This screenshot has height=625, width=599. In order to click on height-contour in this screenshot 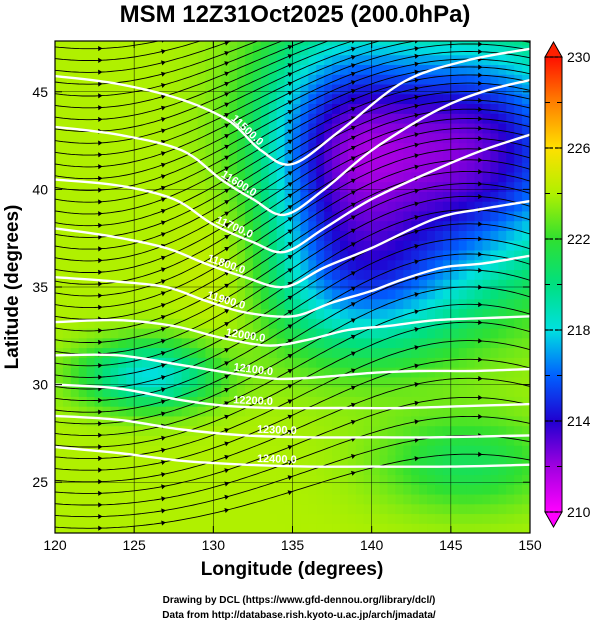, I will do `click(292, 396)`.